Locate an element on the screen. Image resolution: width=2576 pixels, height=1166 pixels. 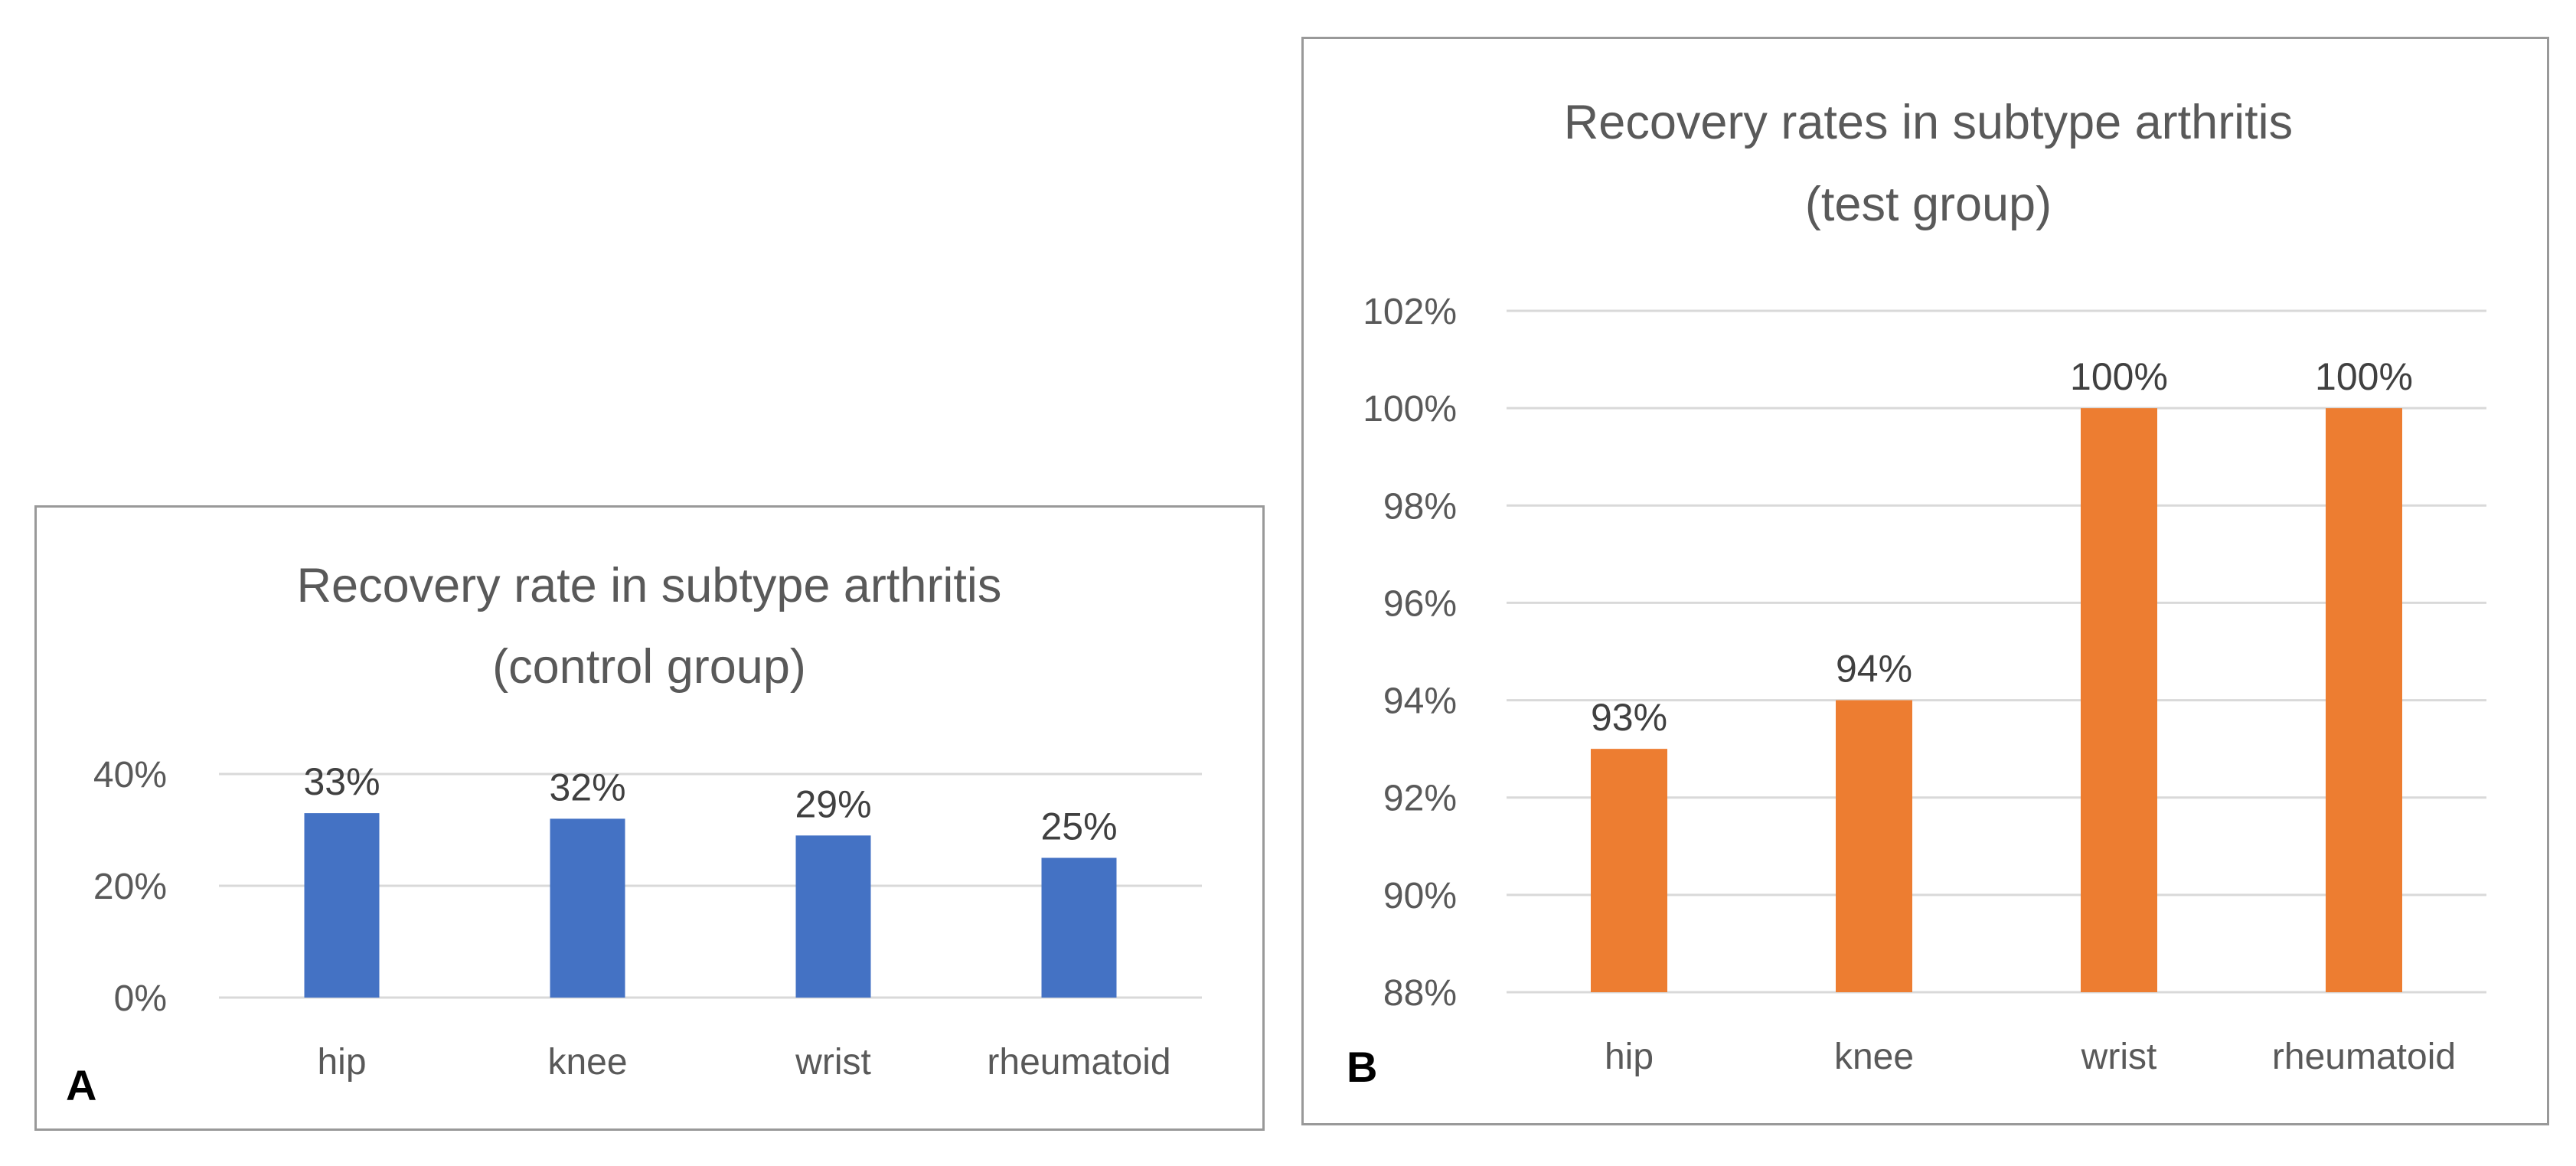
chart-b-ytick-label-3: 94% is located at coordinates (1420, 701).